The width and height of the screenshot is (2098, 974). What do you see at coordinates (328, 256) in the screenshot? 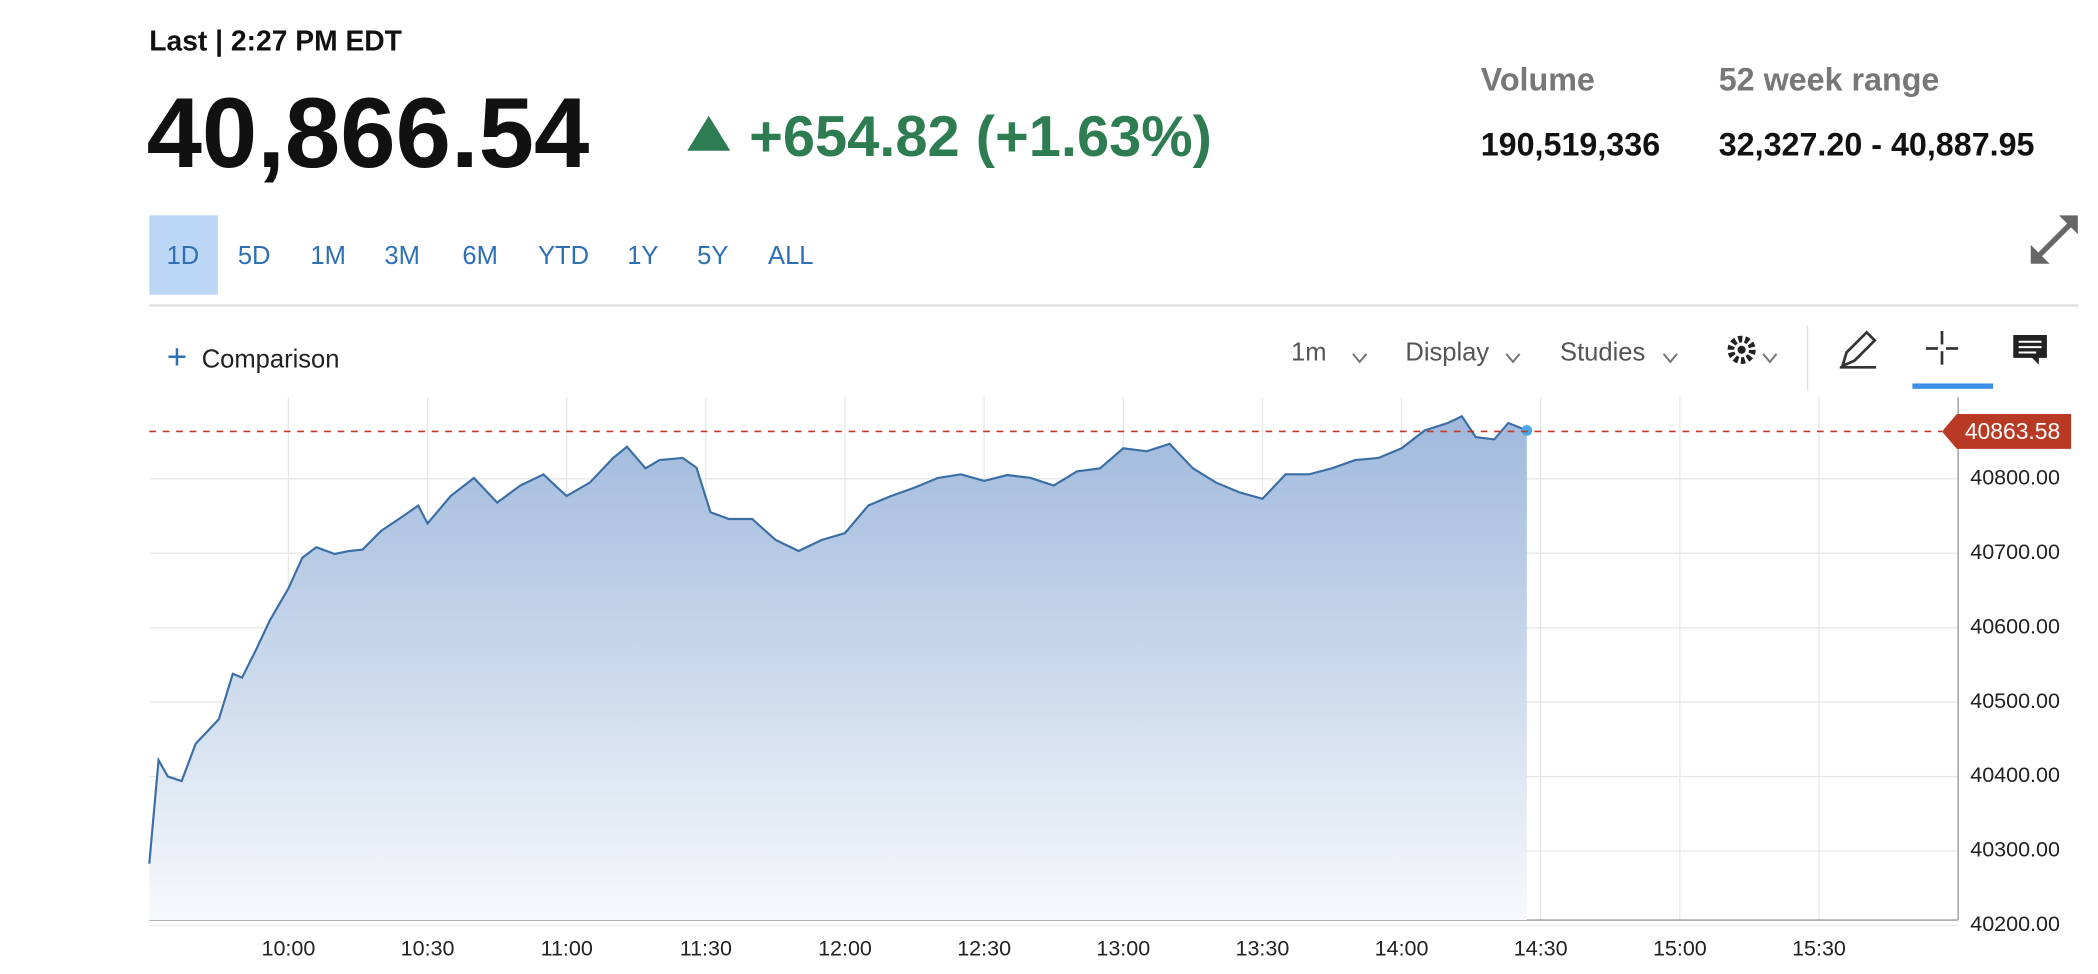
I see `range-tab: 1M` at bounding box center [328, 256].